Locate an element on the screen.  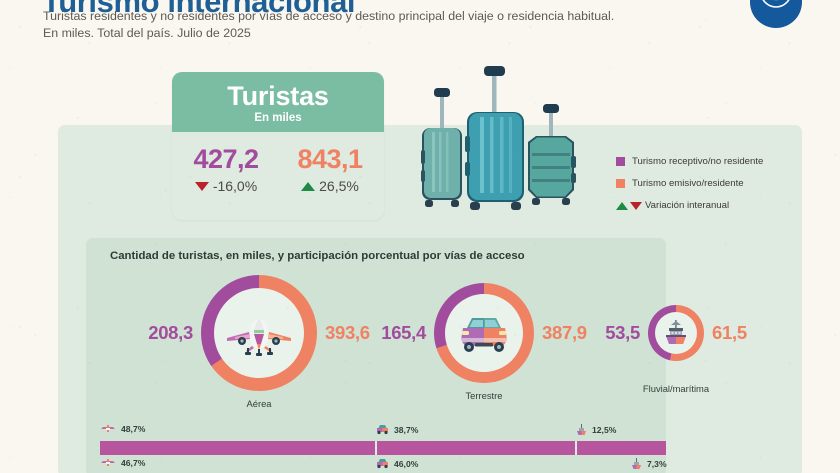
triangle-up-icon is located at coordinates (308, 186).